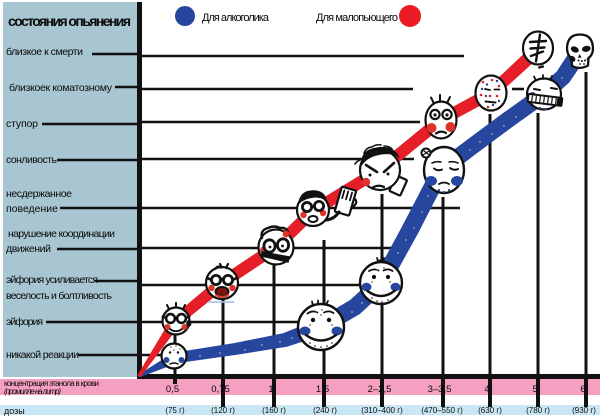 The width and height of the screenshot is (600, 420). Describe the element at coordinates (61, 88) in the screenshot. I see `svg-text: близкоек коматозному` at that location.